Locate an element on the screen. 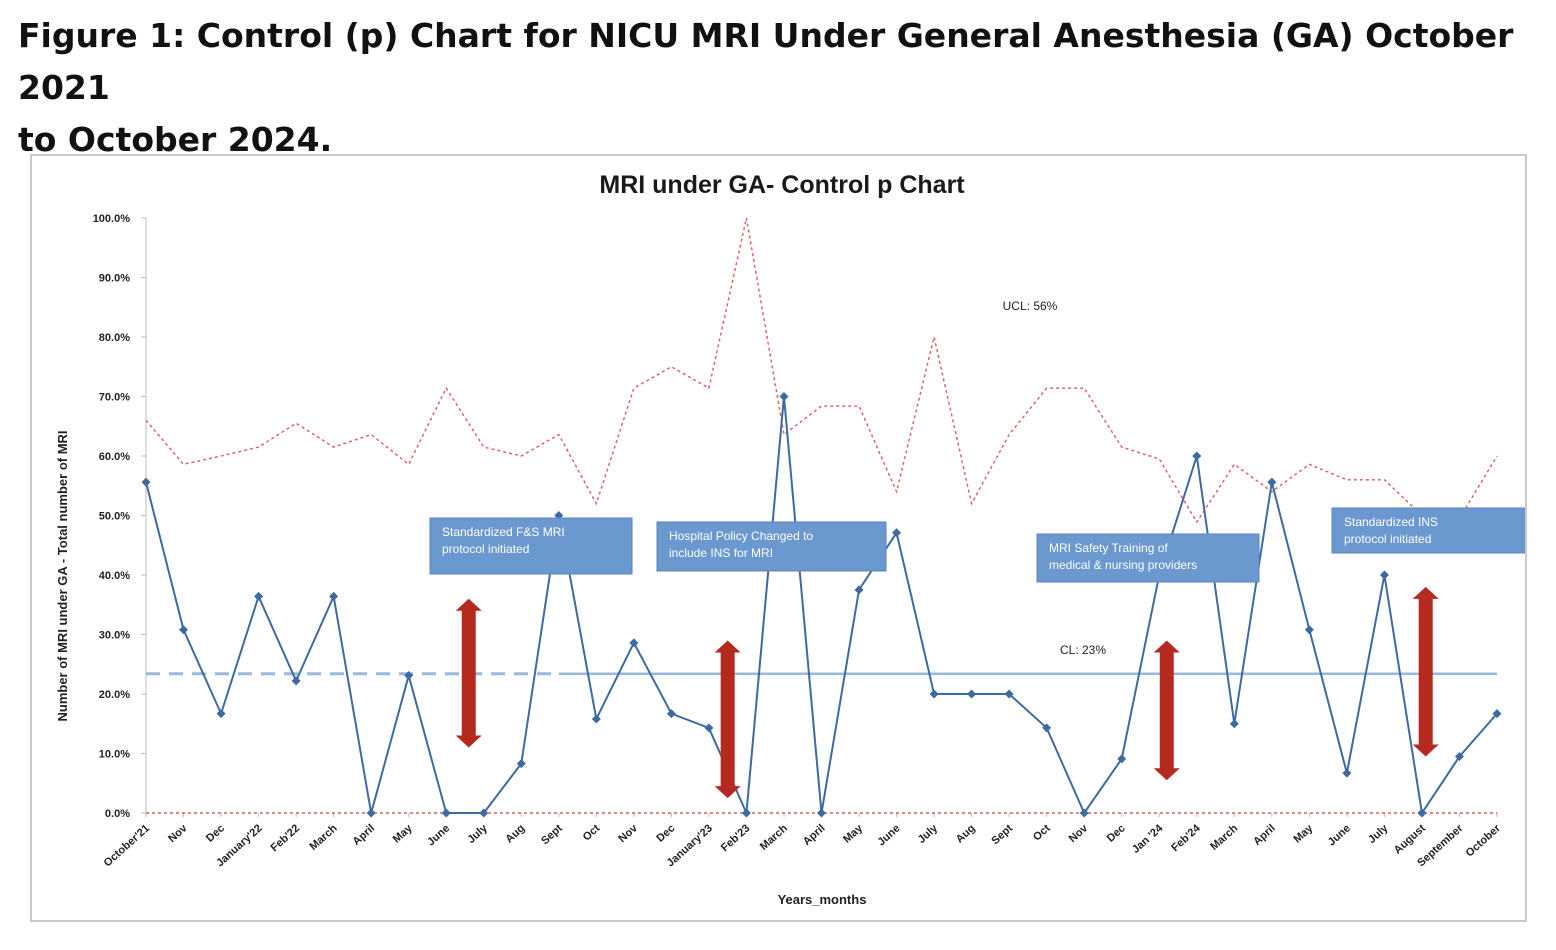 This screenshot has width=1556, height=950. x-tick-label: October is located at coordinates (1484, 841).